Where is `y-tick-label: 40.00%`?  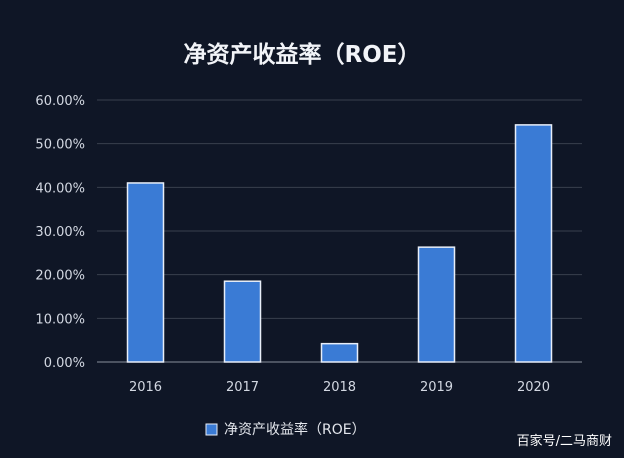
y-tick-label: 40.00% is located at coordinates (60, 188).